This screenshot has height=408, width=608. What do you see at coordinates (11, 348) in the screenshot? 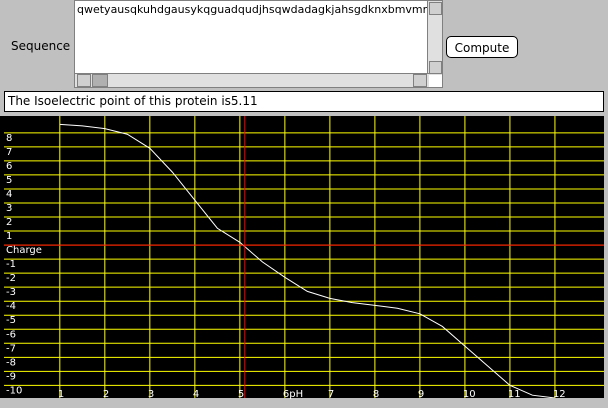
I see `y-tick-label: -7` at bounding box center [11, 348].